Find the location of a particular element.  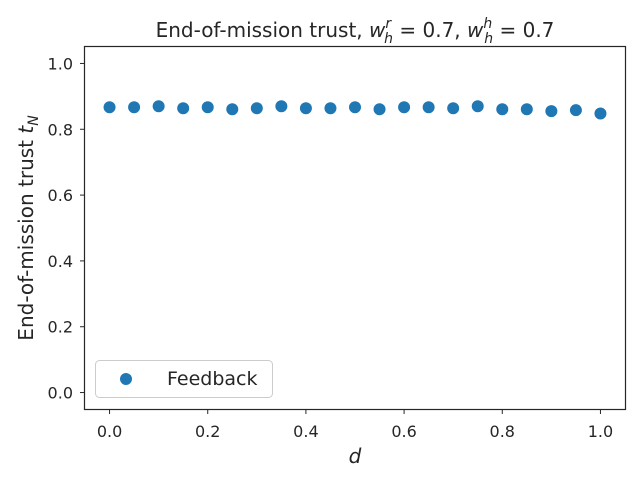

y-tick-label: 0.4 is located at coordinates (60, 261).